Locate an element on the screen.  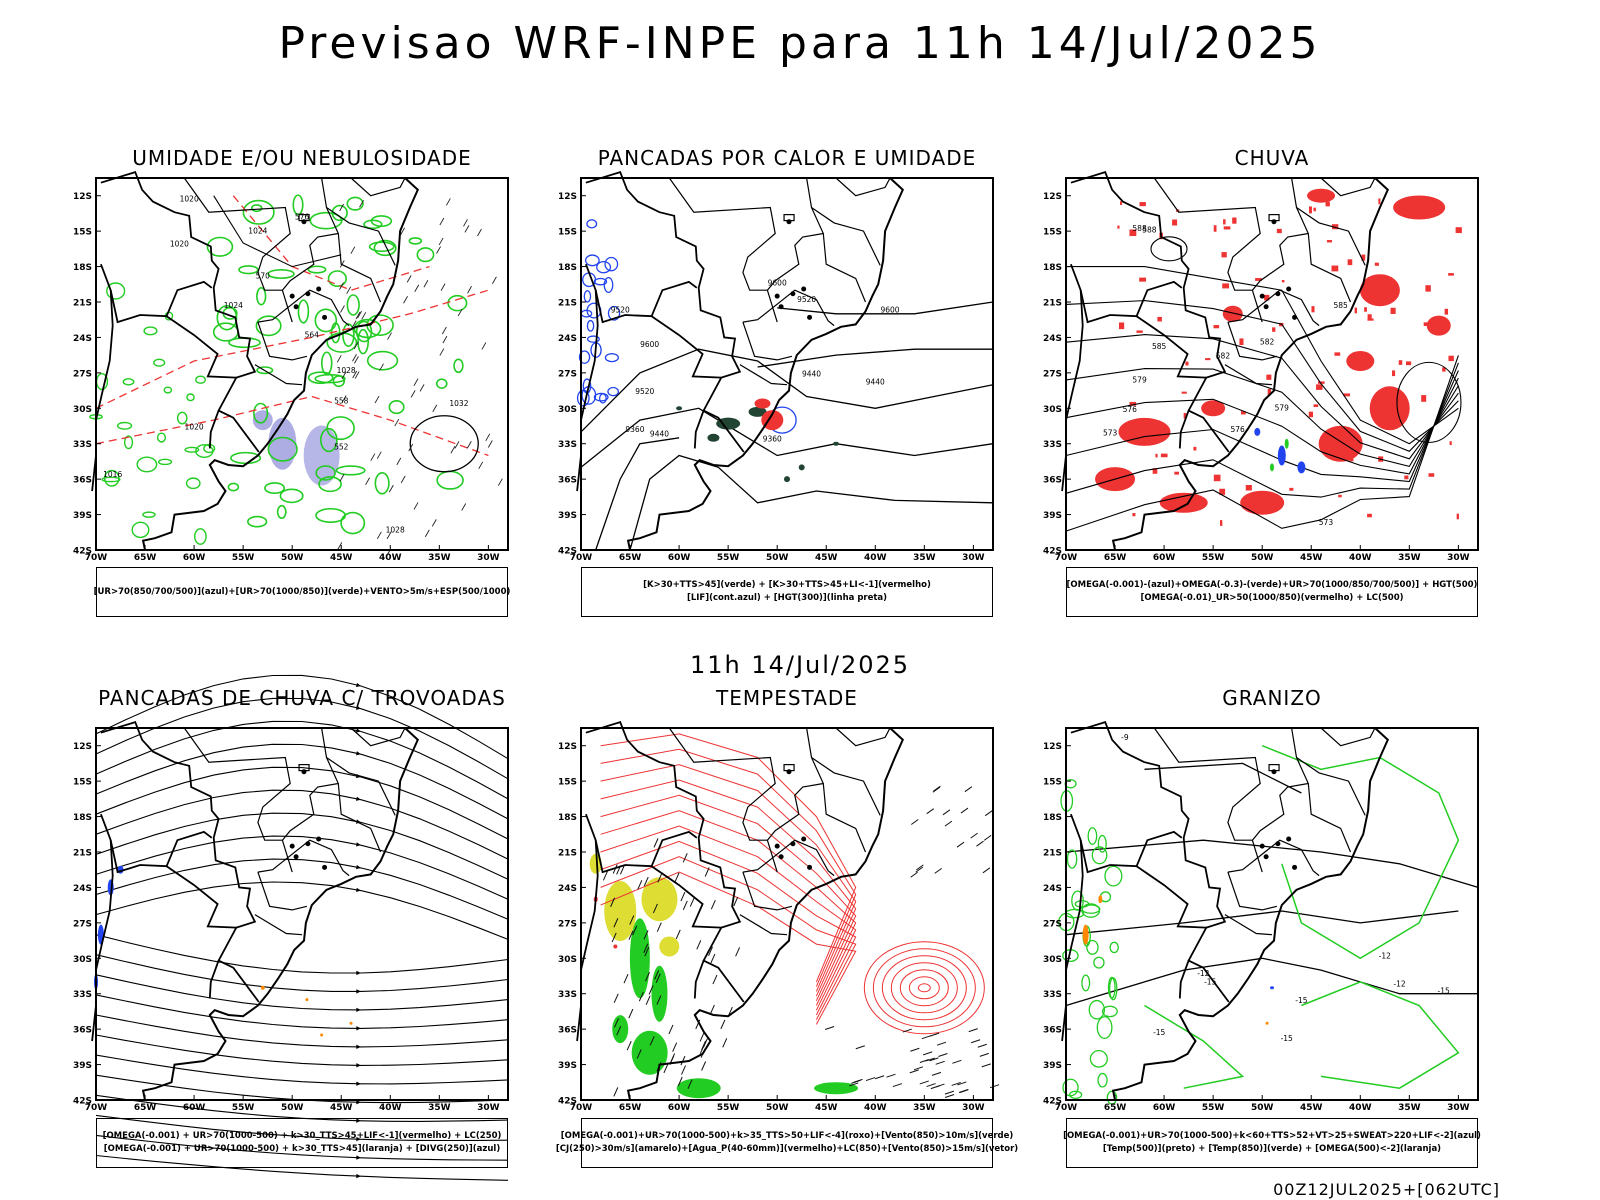
coastline is located at coordinates (1250, 364).